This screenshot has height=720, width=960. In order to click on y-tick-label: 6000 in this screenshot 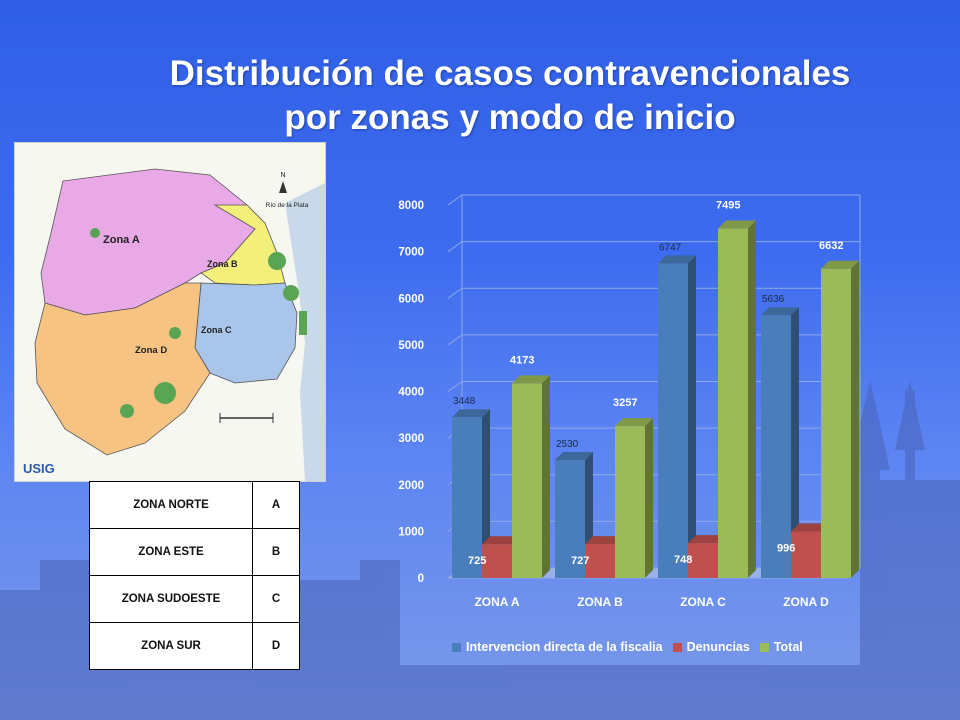, I will do `click(411, 299)`.